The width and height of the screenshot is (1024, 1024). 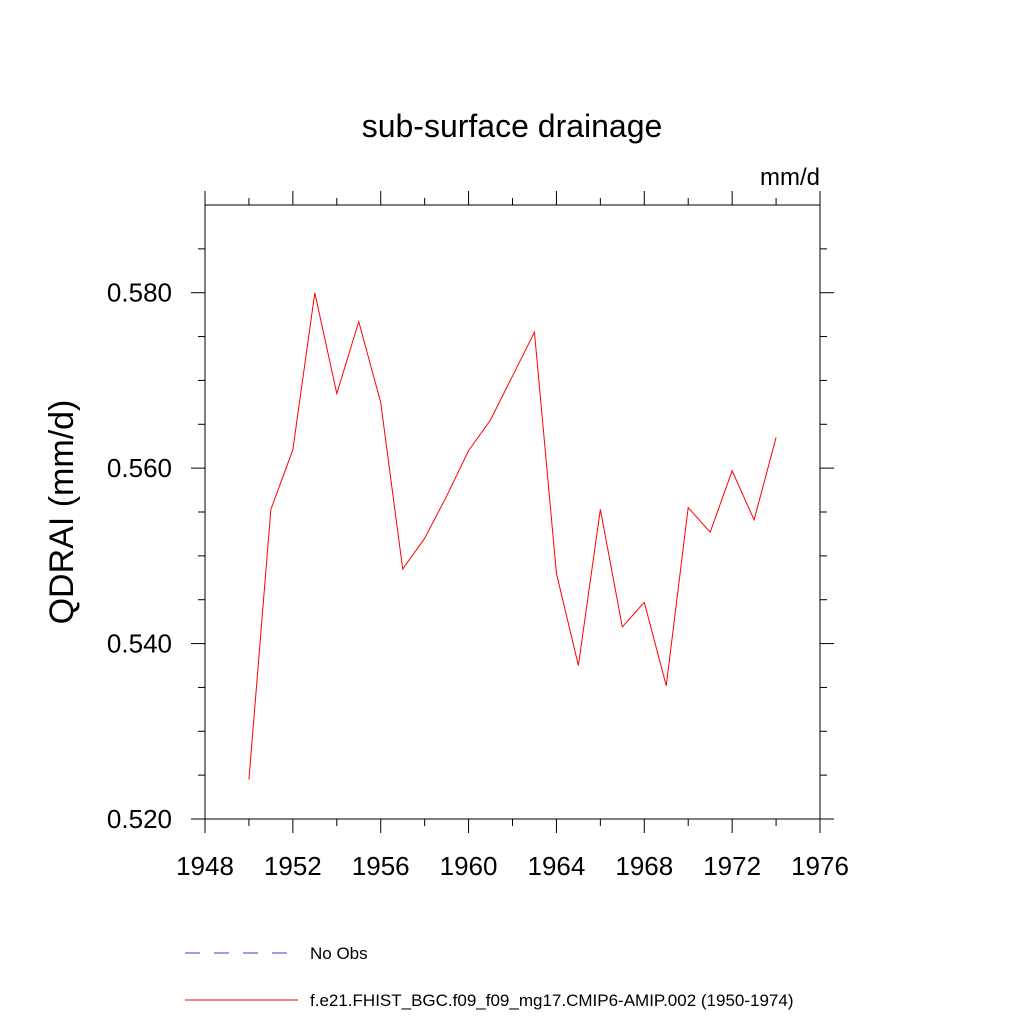 What do you see at coordinates (139, 556) in the screenshot?
I see `y-tick-labels: 0.520 0.540 0.560 0.580` at bounding box center [139, 556].